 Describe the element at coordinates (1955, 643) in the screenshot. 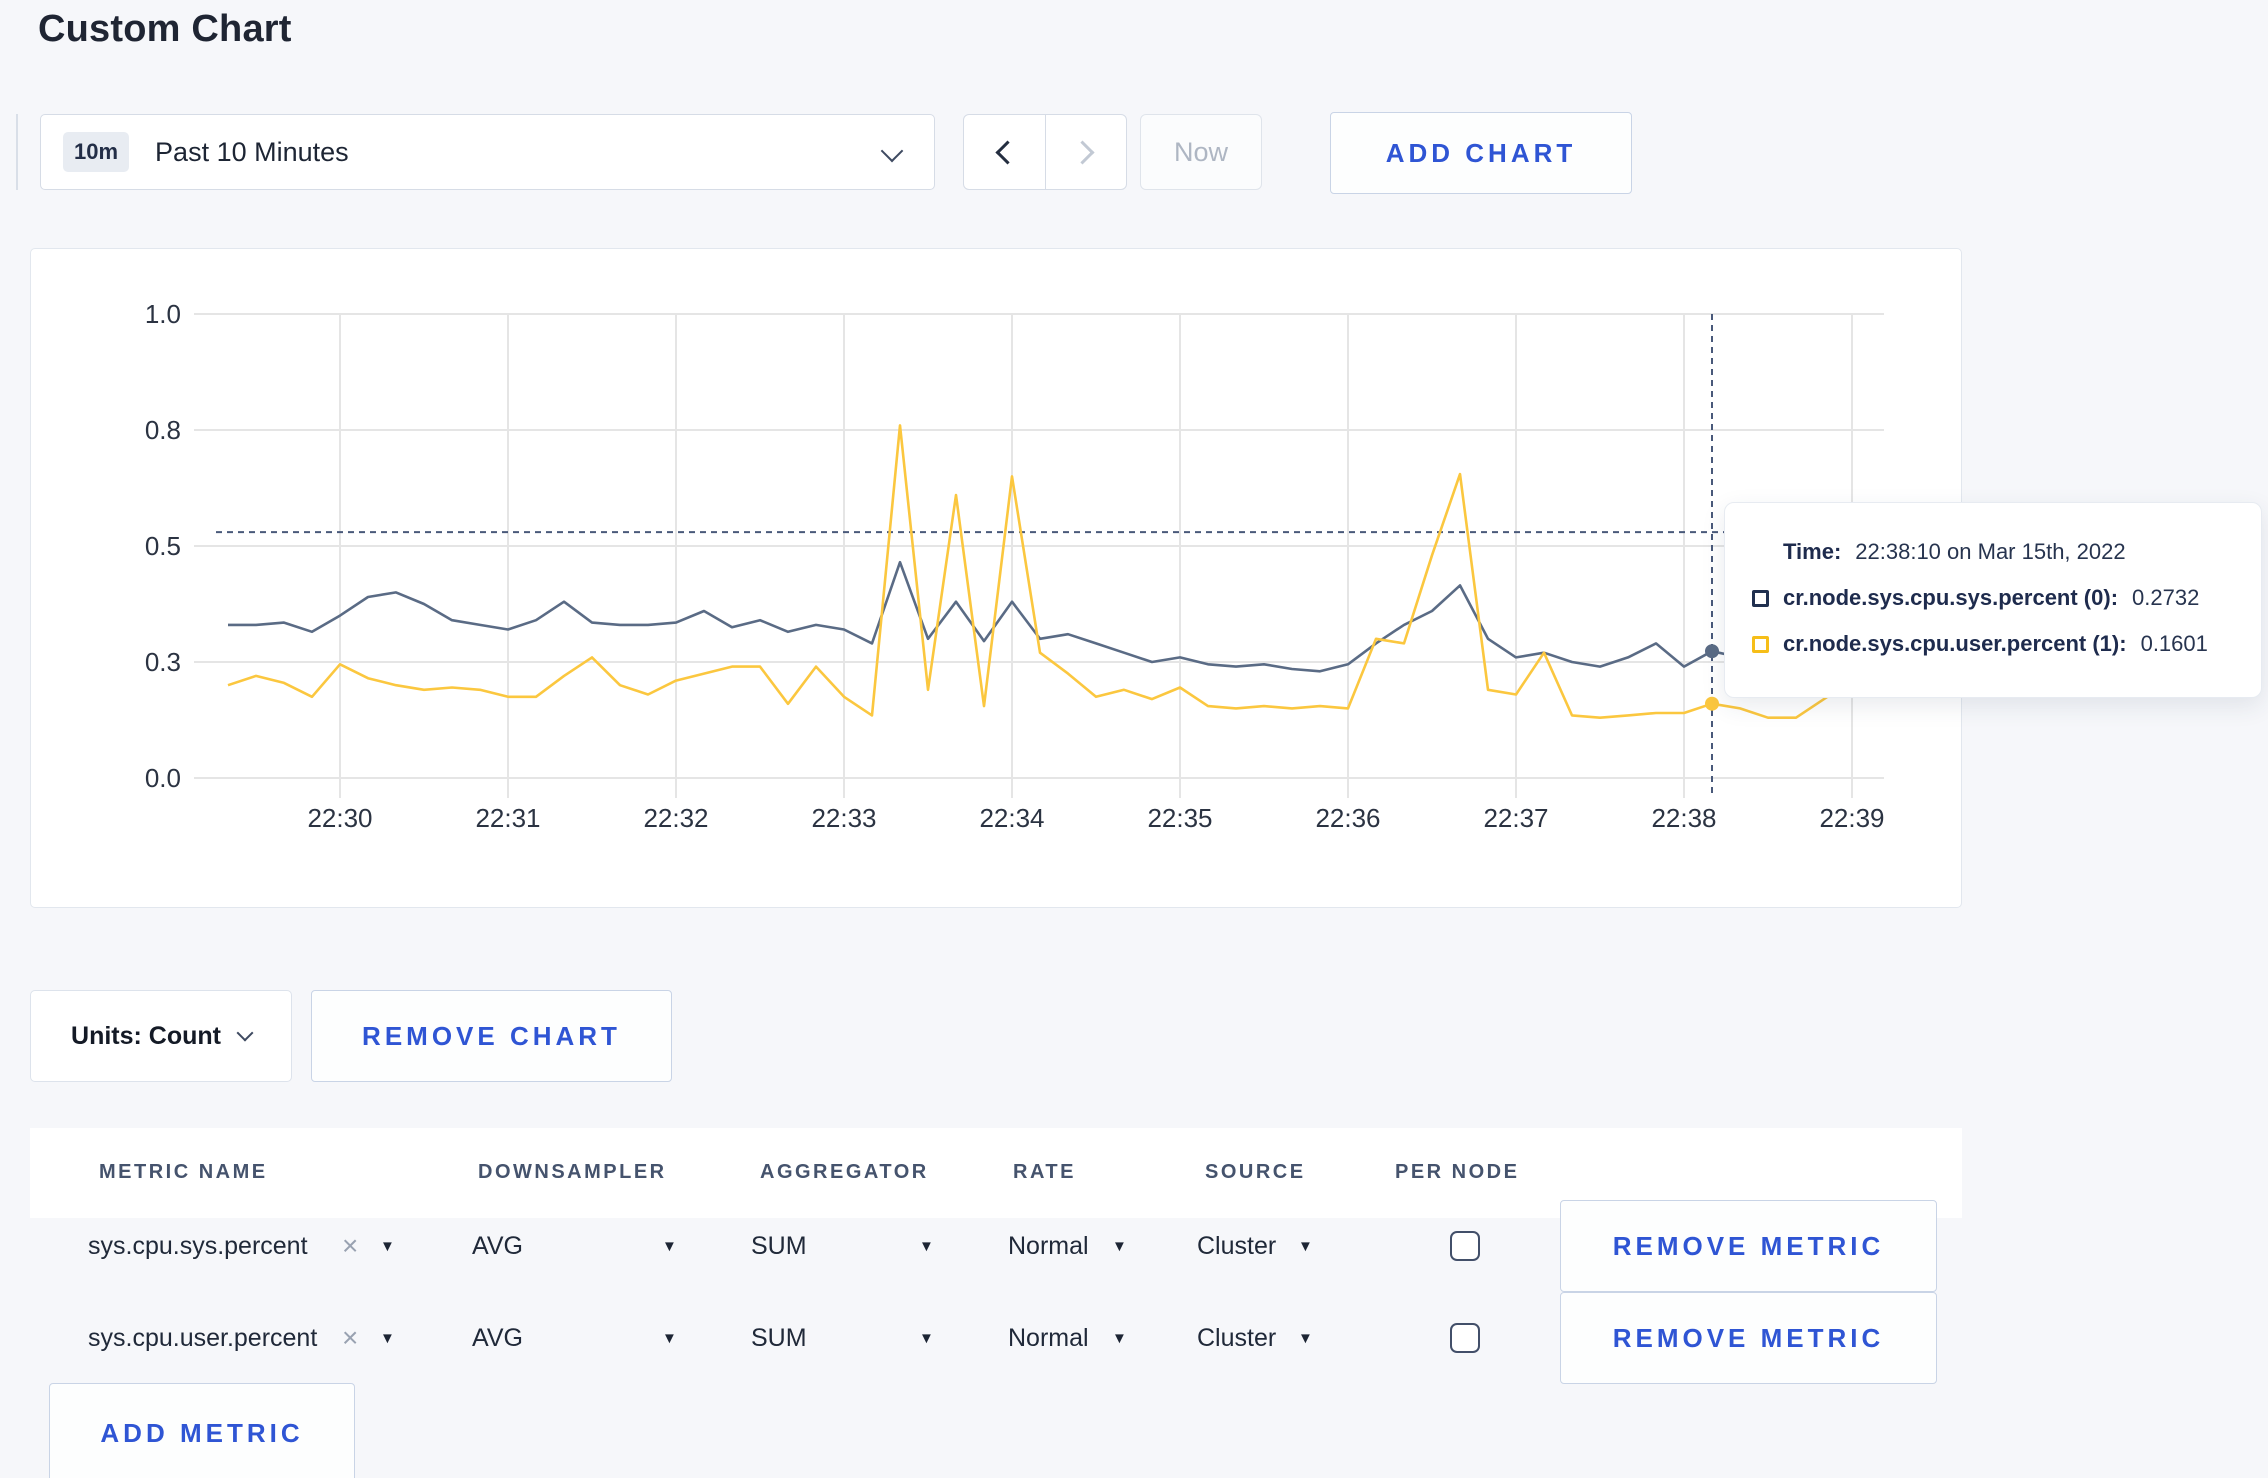

I see `tooltip-user-label: cr.node.sys.cpu.user.percent (1):` at that location.